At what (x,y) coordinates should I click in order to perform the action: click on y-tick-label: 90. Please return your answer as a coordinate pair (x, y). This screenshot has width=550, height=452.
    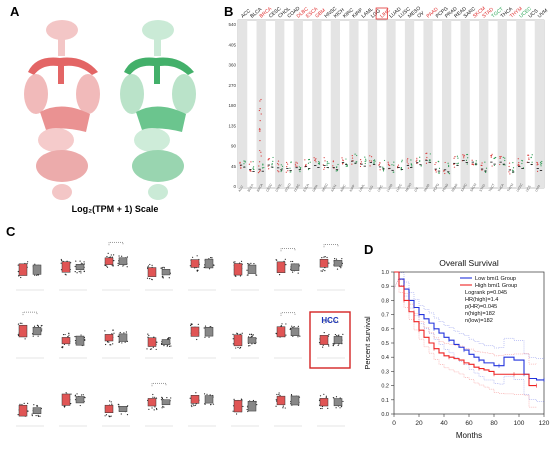
    Looking at the image, I should click on (234, 146).